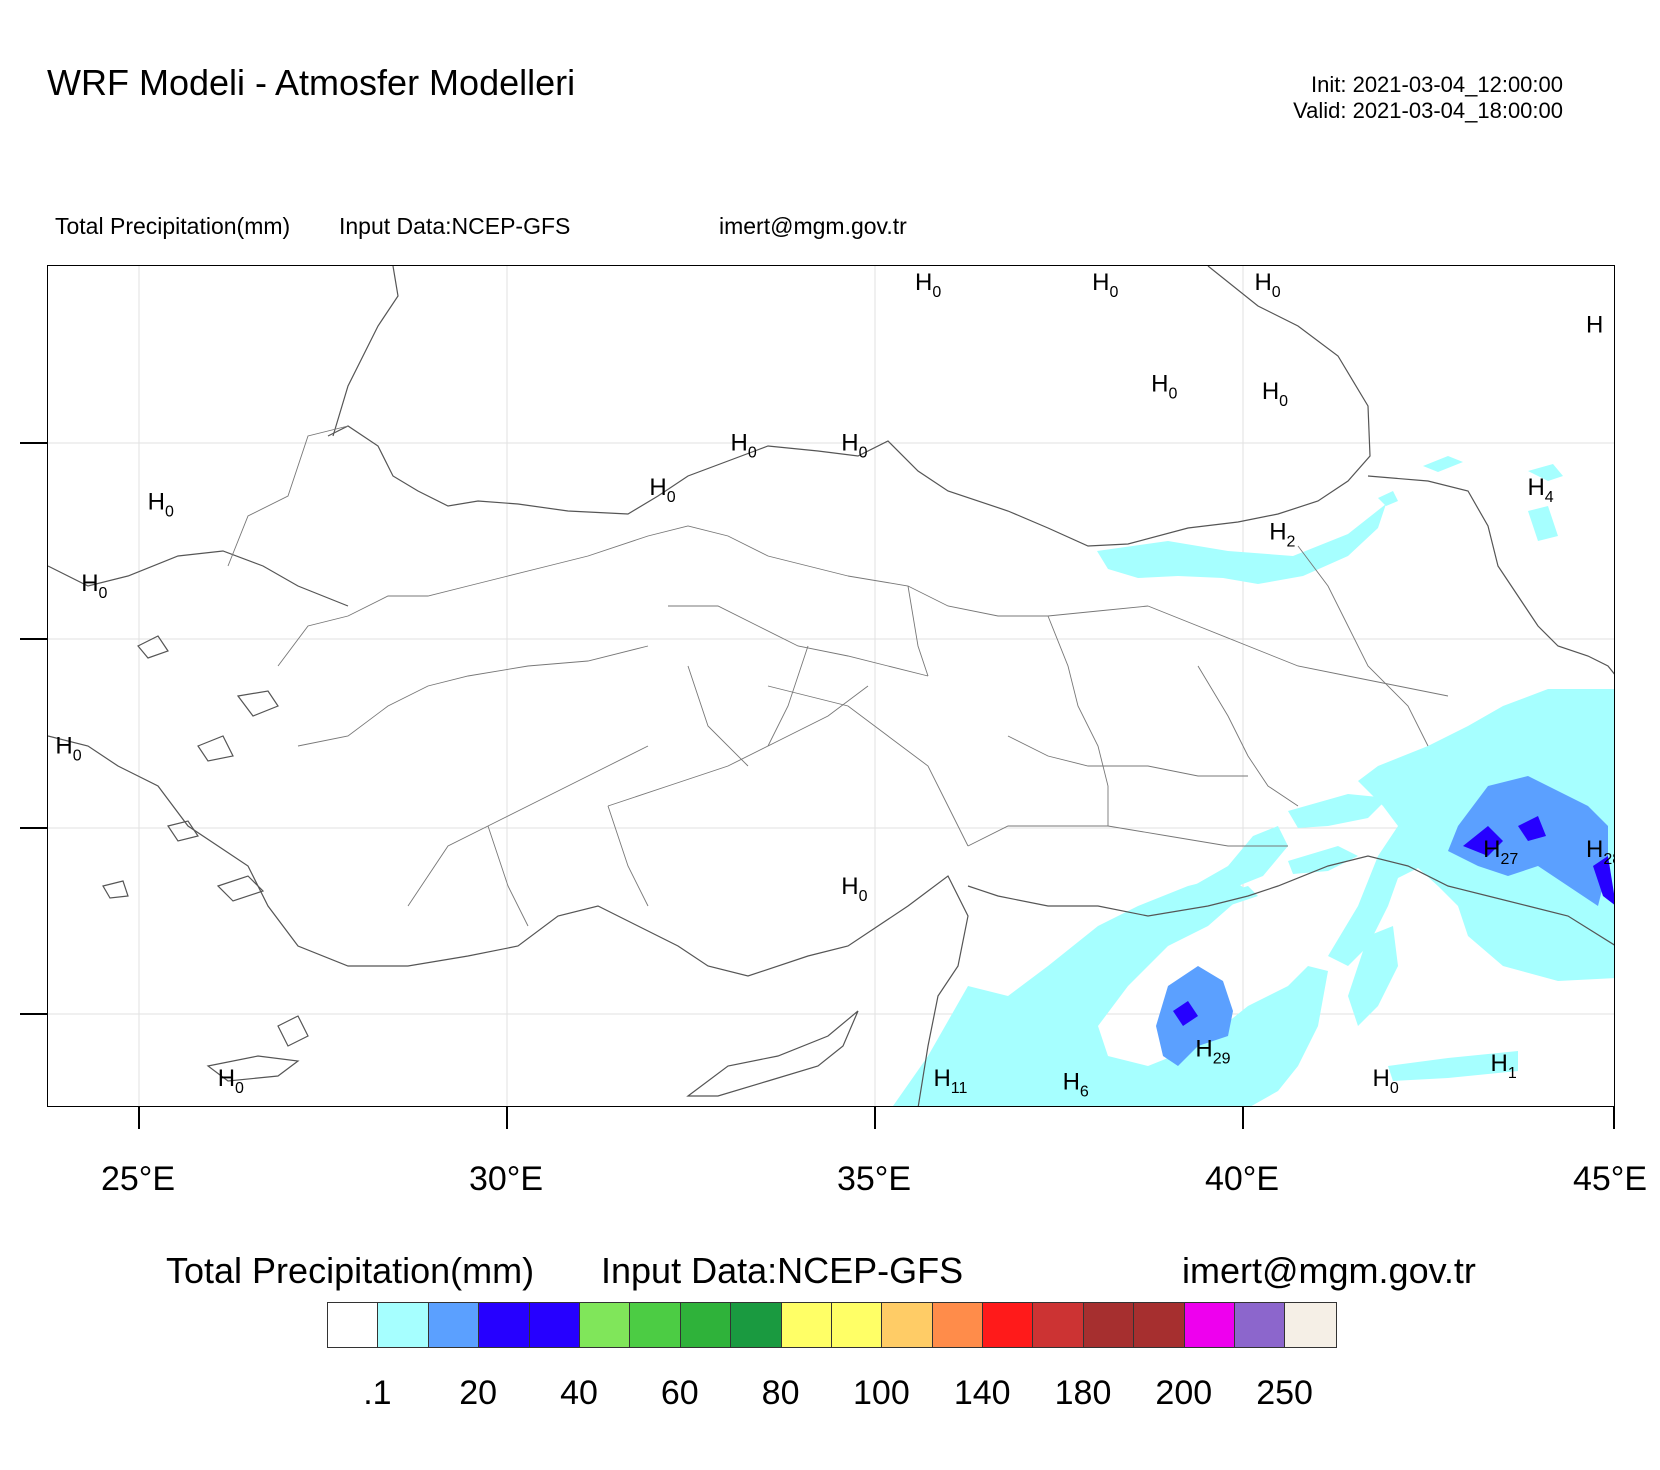 The height and width of the screenshot is (1470, 1660). Describe the element at coordinates (813, 226) in the screenshot. I see `contact-label: imert@mgm.gov.tr` at that location.